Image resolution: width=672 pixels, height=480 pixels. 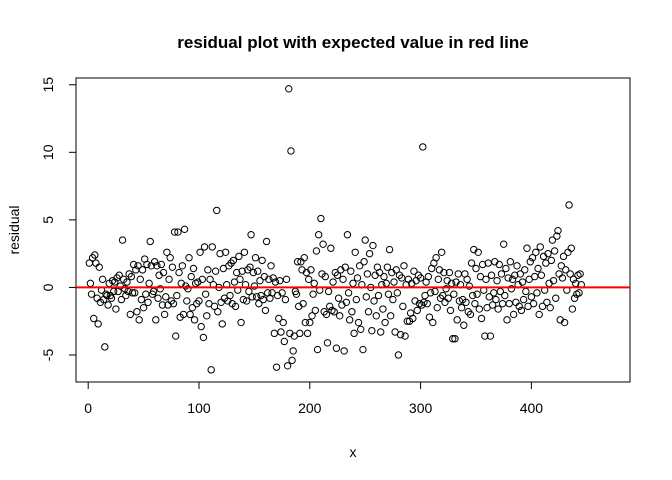 What do you see at coordinates (199, 408) in the screenshot?
I see `x-tick-label: 100` at bounding box center [199, 408].